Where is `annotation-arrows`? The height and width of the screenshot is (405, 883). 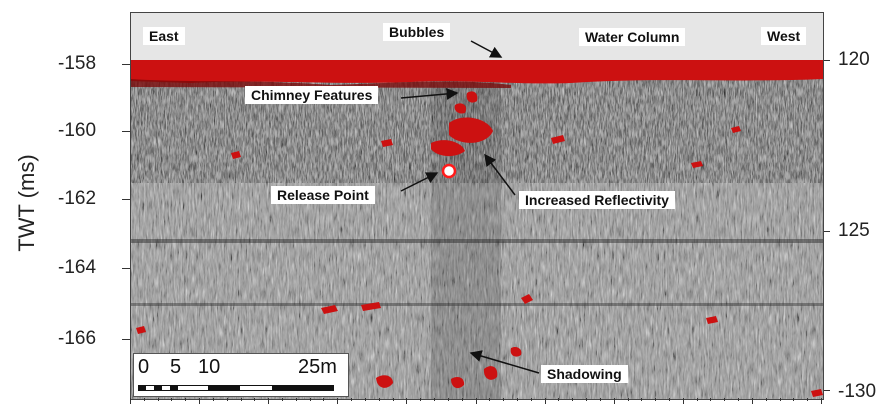 annotation-arrows is located at coordinates (470, 207).